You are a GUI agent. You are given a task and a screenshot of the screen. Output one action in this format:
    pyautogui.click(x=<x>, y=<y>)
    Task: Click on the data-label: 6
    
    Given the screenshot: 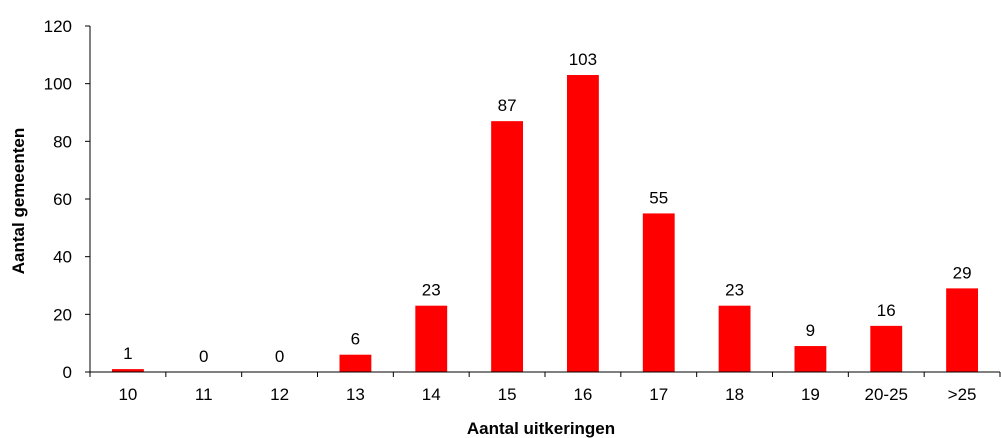 What is the action you would take?
    pyautogui.click(x=355, y=339)
    